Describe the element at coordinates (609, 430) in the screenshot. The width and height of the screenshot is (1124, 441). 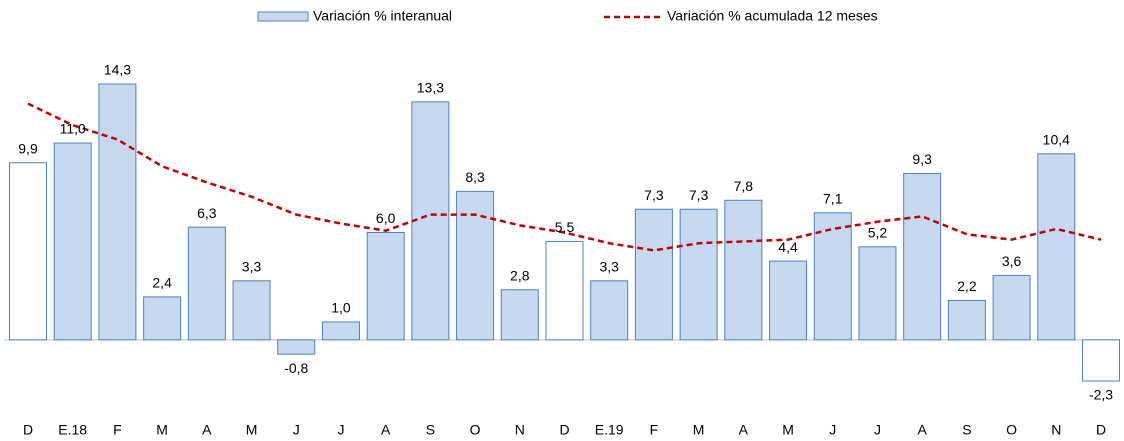
I see `x-tick-label: E.19` at that location.